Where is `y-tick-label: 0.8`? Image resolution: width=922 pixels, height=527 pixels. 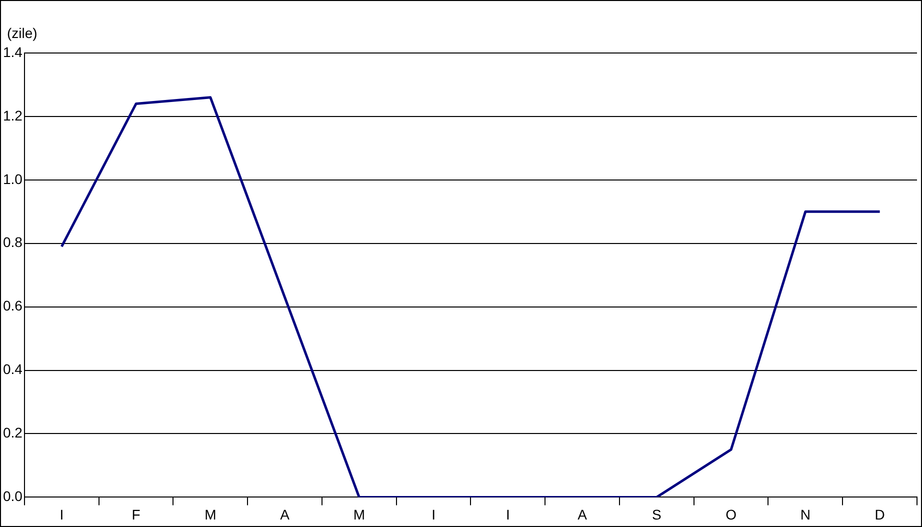 y-tick-label: 0.8 is located at coordinates (12, 242).